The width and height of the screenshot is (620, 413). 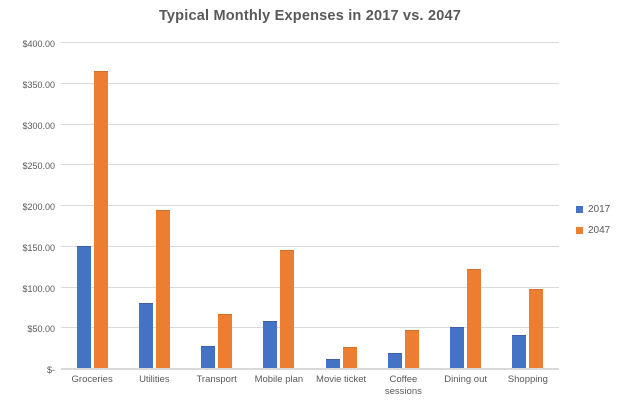 I want to click on bar-2017-utilities, so click(x=145, y=335).